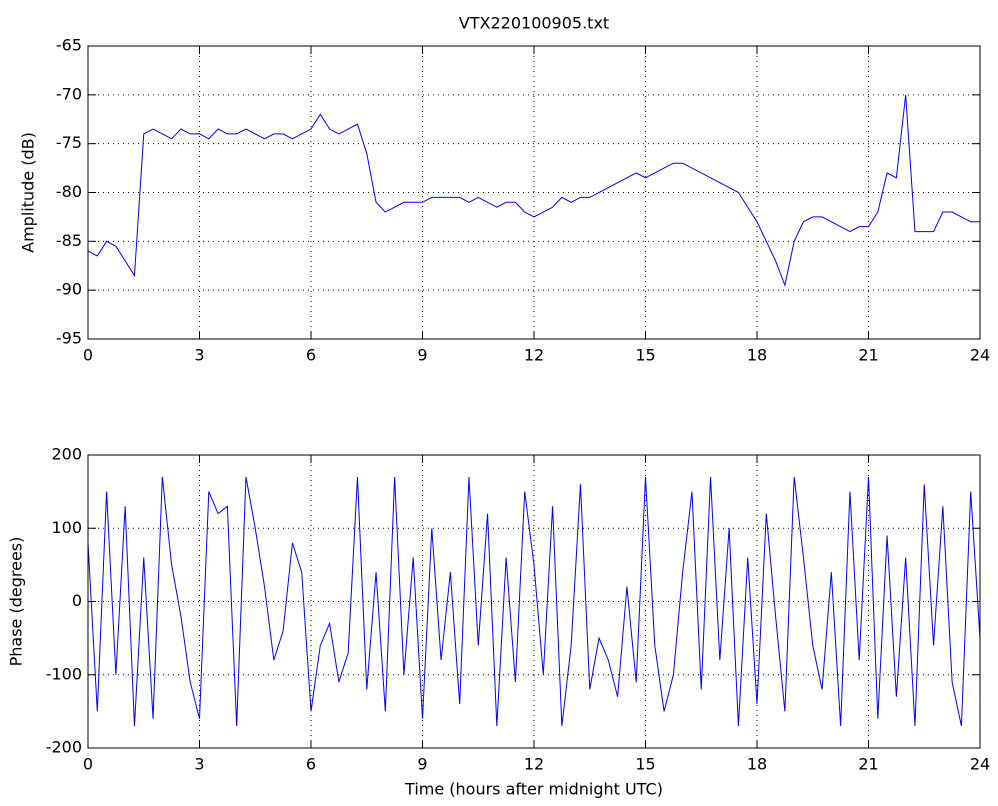 This screenshot has height=806, width=998. I want to click on y-tick-label: -70, so click(69, 93).